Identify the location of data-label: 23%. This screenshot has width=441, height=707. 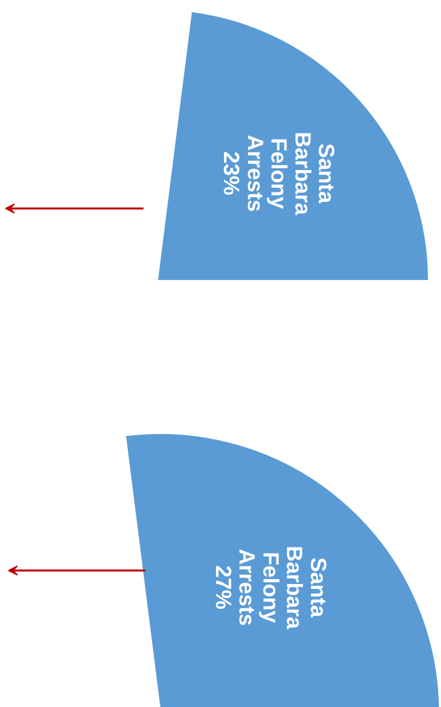
(231, 173).